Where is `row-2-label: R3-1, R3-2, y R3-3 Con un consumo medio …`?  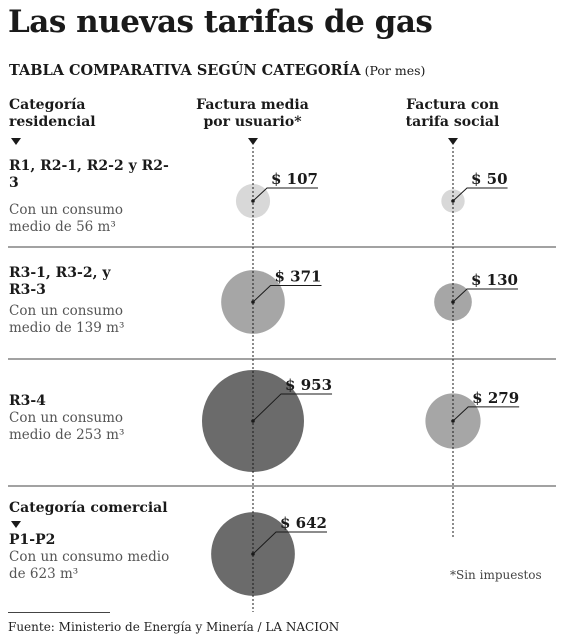 row-2-label: R3-1, R3-2, y R3-3 Con un consumo medio … is located at coordinates (69, 301).